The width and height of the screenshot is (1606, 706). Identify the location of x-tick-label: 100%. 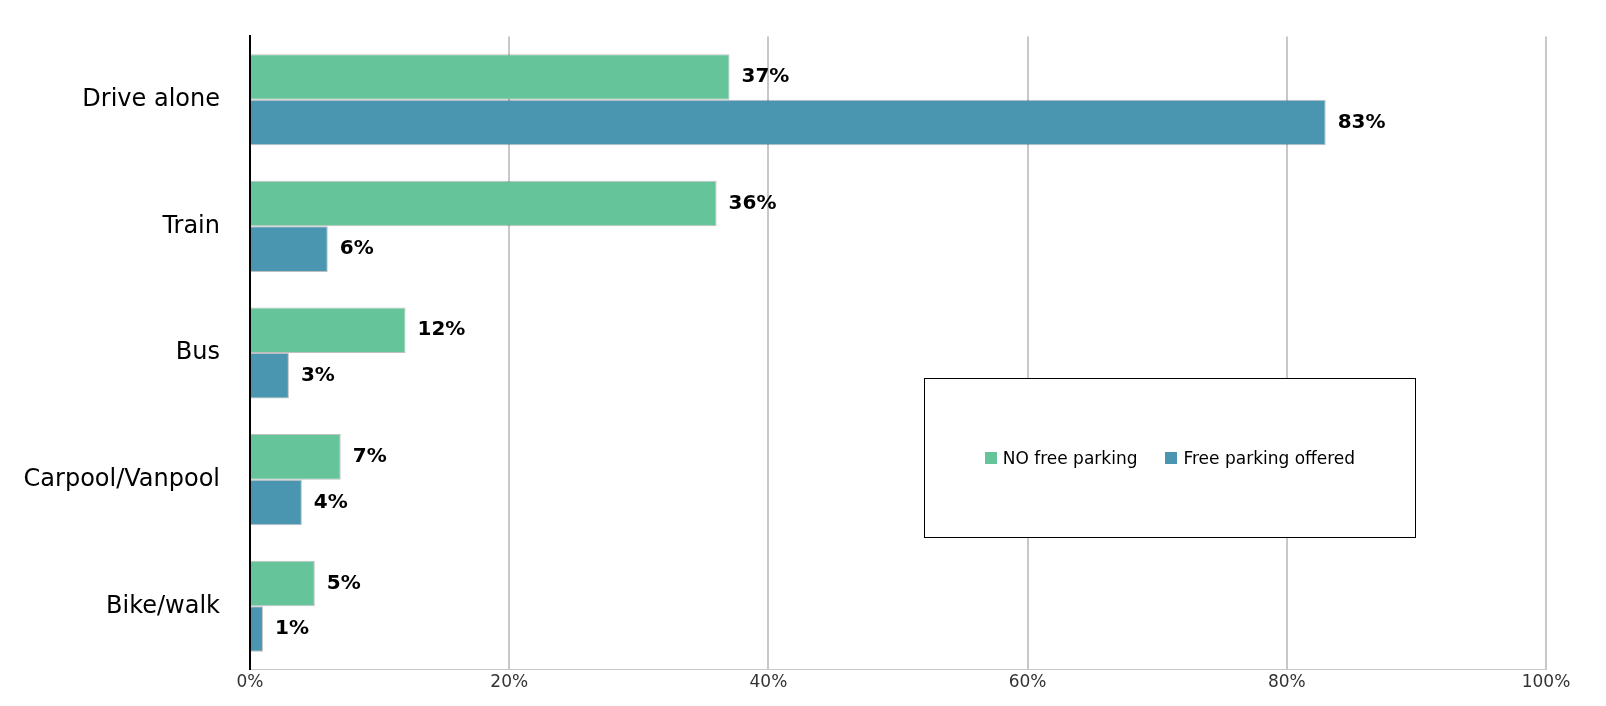
(1546, 681).